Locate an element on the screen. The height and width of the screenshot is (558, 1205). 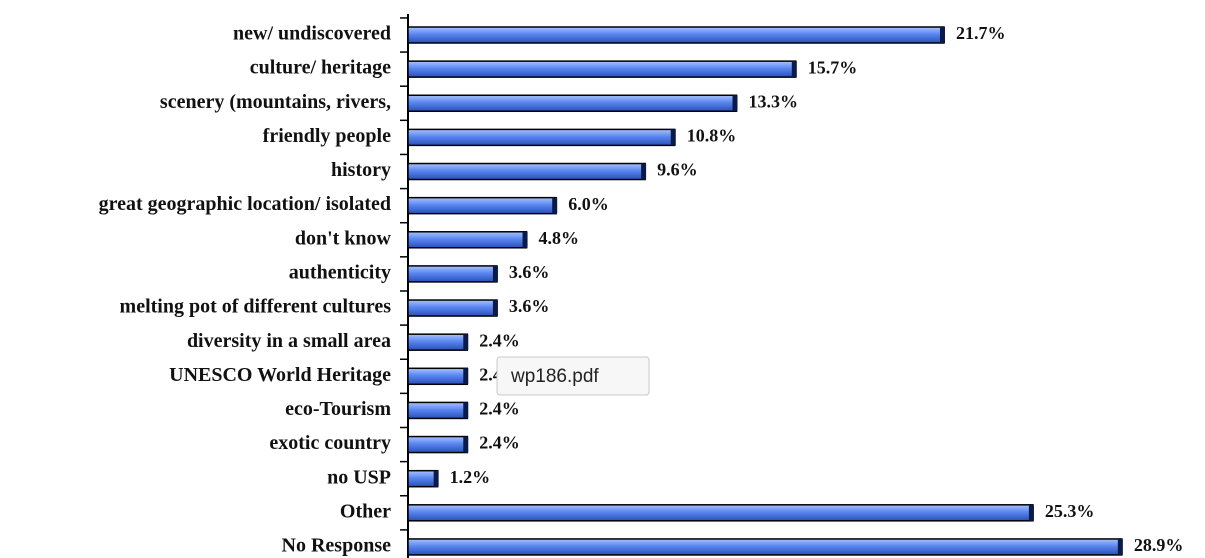
tooltip-text: wp186.pdf is located at coordinates (554, 376).